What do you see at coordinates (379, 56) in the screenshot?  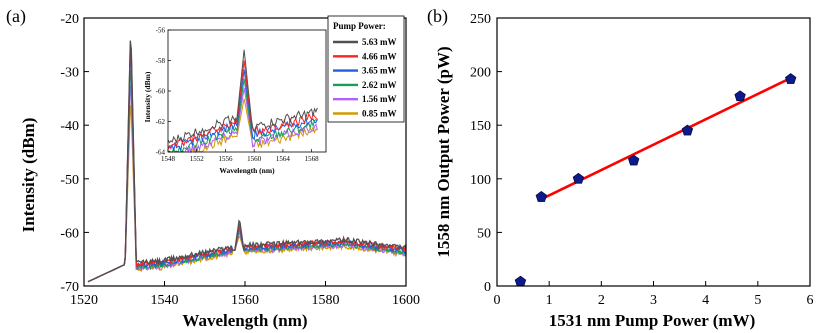 I see `legend-label: 4.66 mW` at bounding box center [379, 56].